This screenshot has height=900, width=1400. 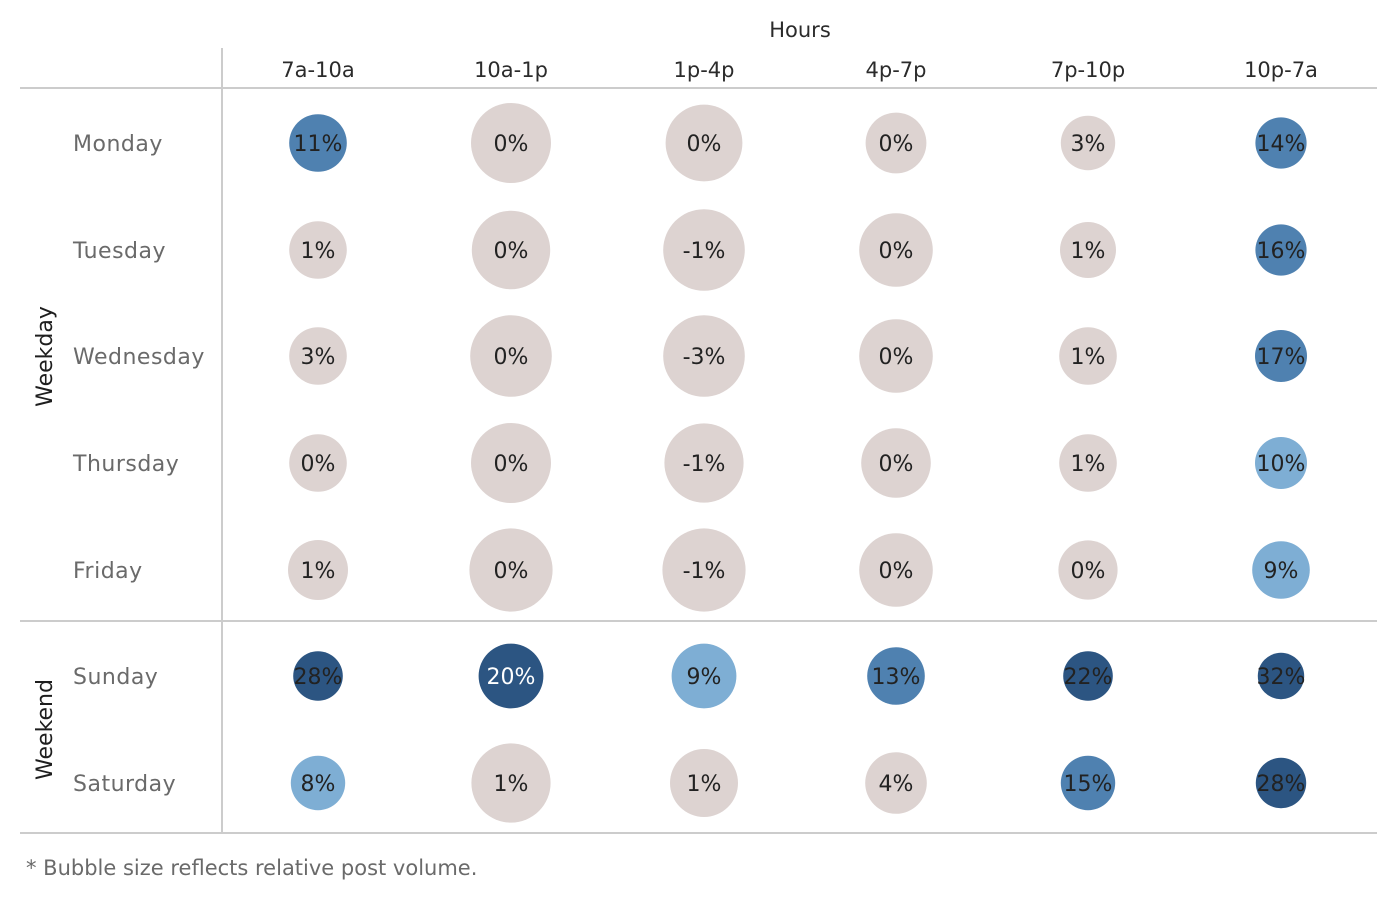 I want to click on row-label: Thursday, so click(x=125, y=464).